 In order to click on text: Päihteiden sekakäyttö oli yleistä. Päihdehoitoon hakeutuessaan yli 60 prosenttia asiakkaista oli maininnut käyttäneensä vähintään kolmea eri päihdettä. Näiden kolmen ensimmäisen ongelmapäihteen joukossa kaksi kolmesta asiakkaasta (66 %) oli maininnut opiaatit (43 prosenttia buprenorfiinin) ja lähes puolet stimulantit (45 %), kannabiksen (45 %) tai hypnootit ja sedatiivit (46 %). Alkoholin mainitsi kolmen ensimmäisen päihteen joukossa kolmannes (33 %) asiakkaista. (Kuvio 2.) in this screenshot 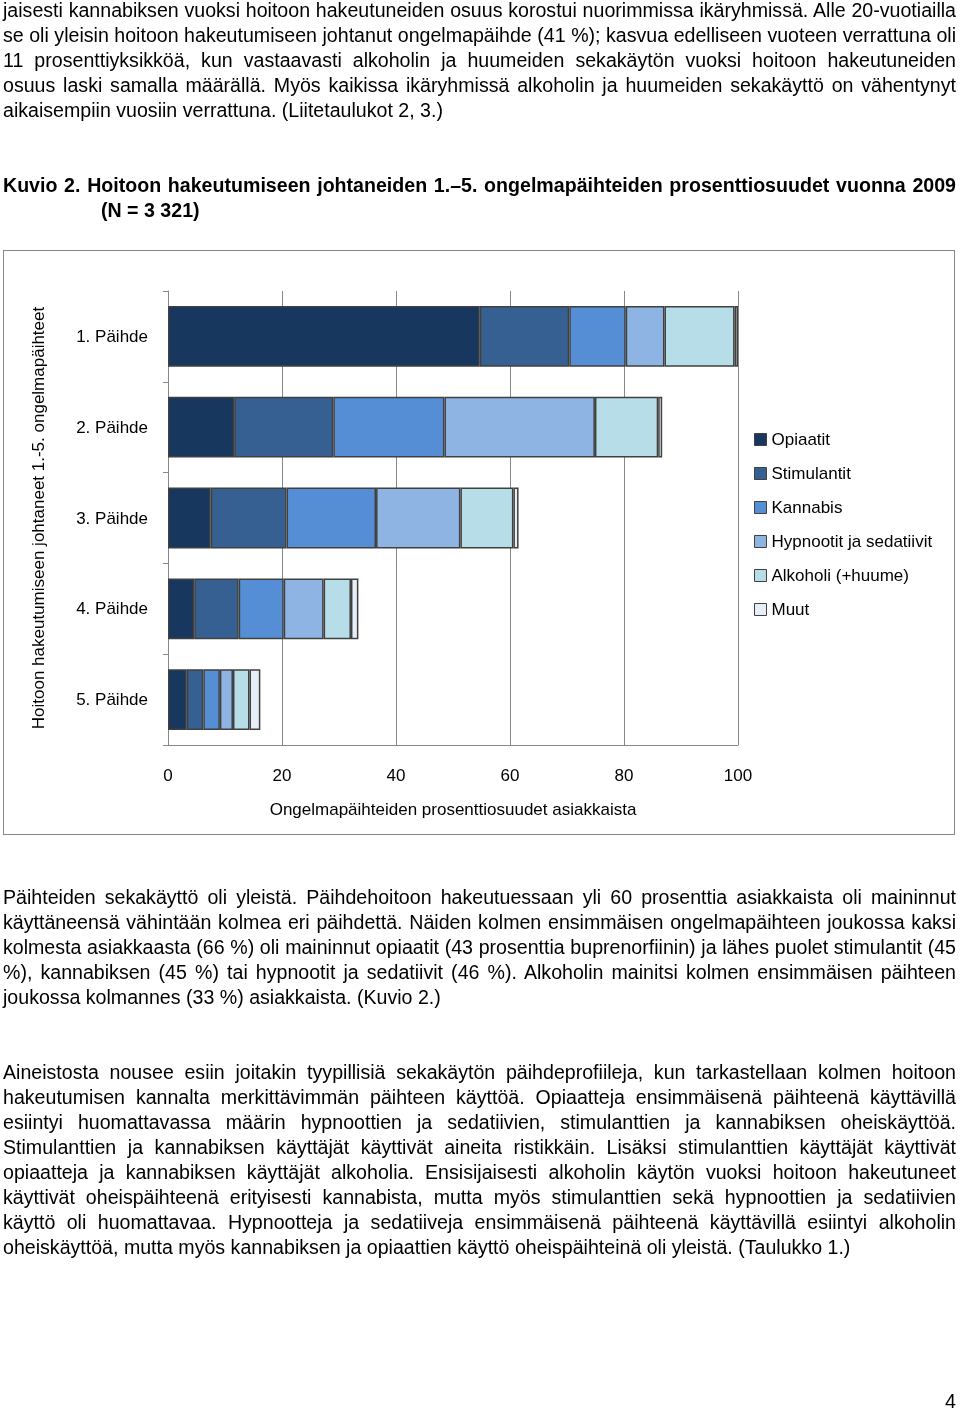, I will do `click(479, 947)`.